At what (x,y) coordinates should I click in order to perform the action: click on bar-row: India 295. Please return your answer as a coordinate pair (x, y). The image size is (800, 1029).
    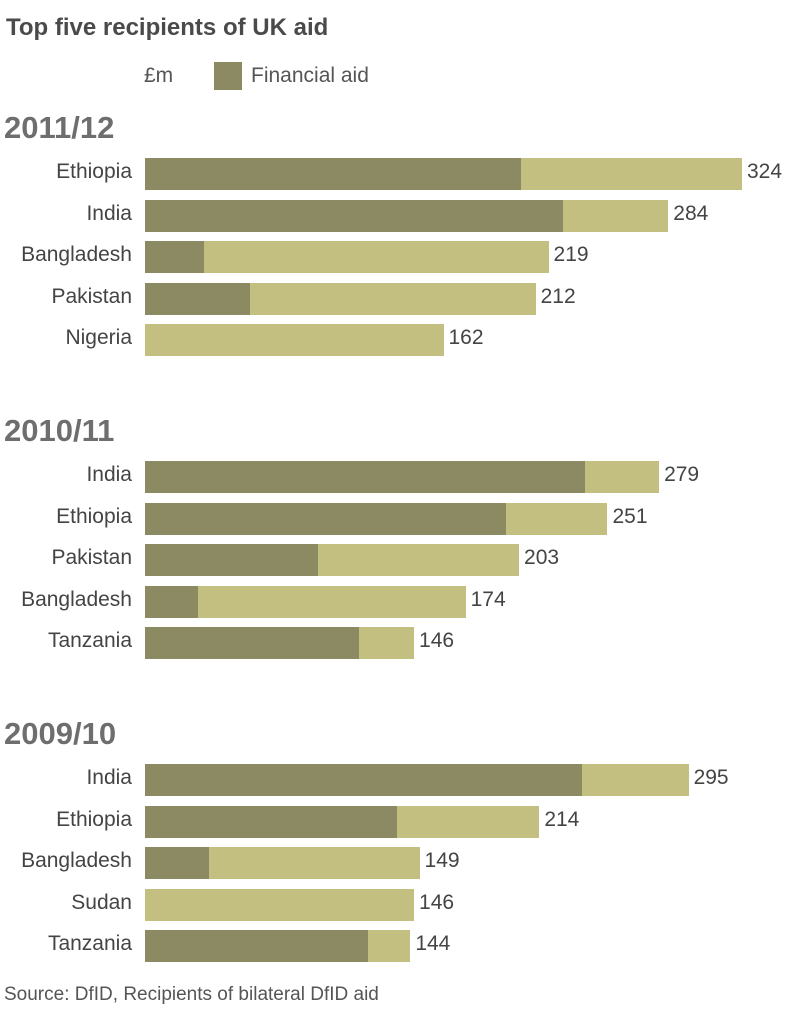
    Looking at the image, I should click on (400, 781).